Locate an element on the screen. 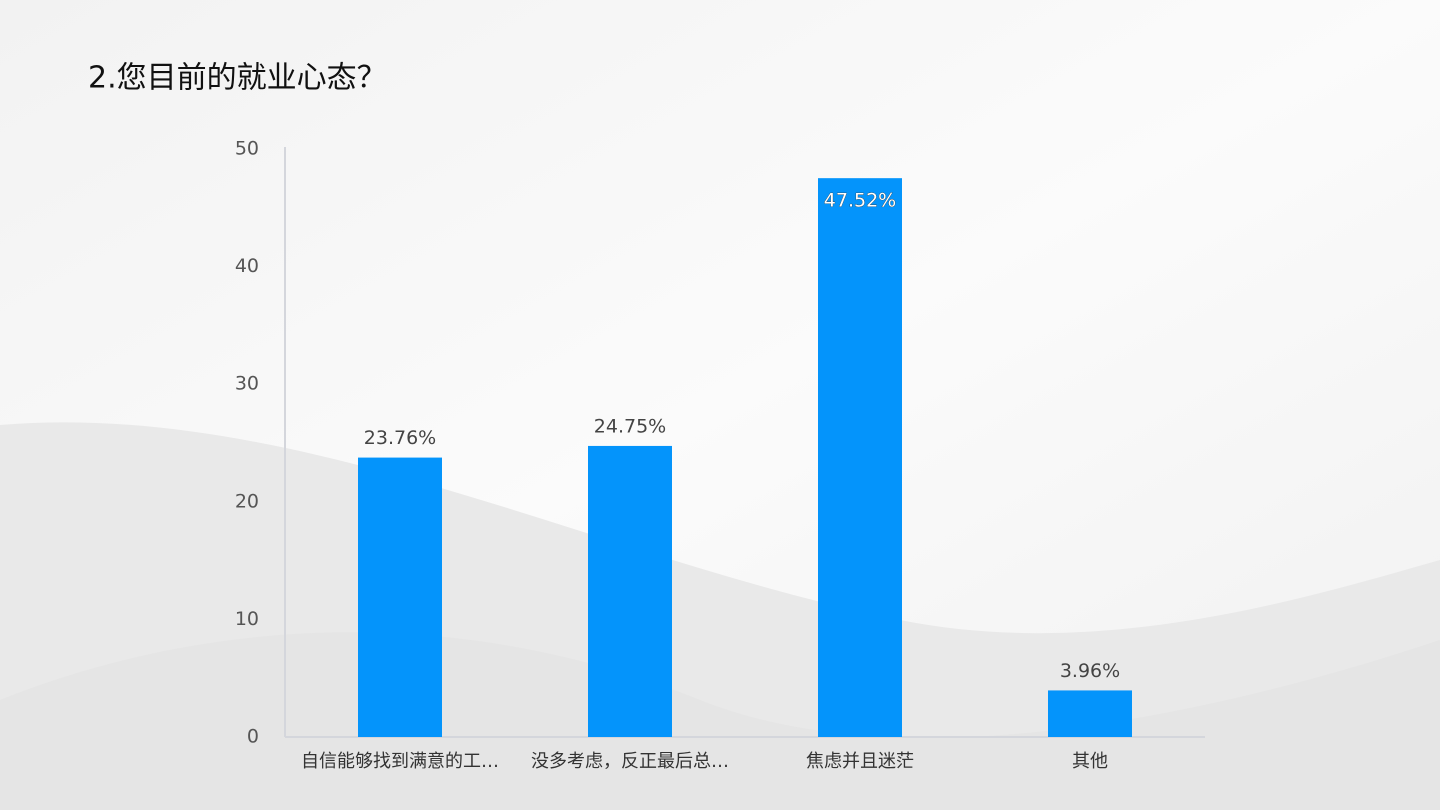 The width and height of the screenshot is (1440, 810). value-label: 47.52% is located at coordinates (860, 201).